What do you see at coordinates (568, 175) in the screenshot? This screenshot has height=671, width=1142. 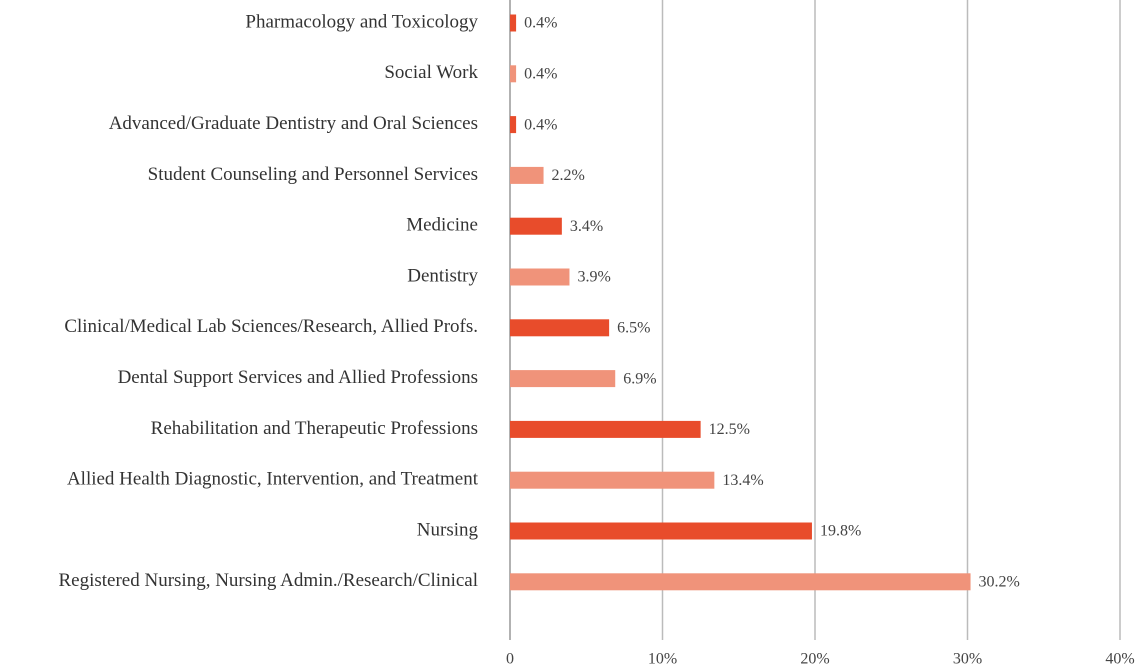 I see `value-label: 2.2%` at bounding box center [568, 175].